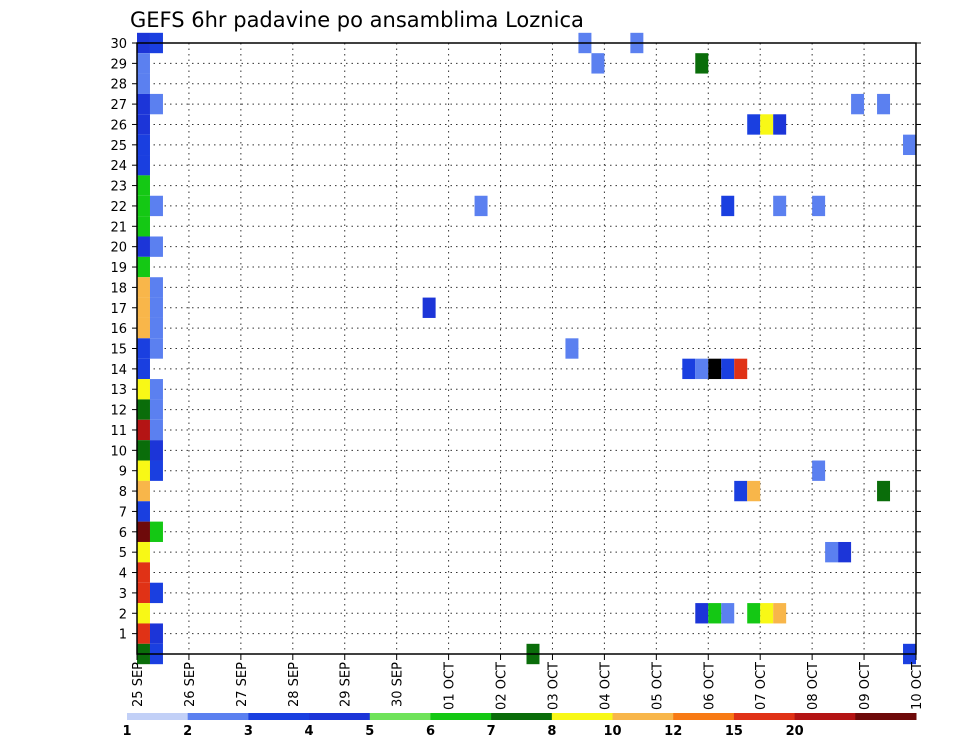 The image size is (960, 742). What do you see at coordinates (190, 684) in the screenshot?
I see `x-tick-label: 26 SEP` at bounding box center [190, 684].